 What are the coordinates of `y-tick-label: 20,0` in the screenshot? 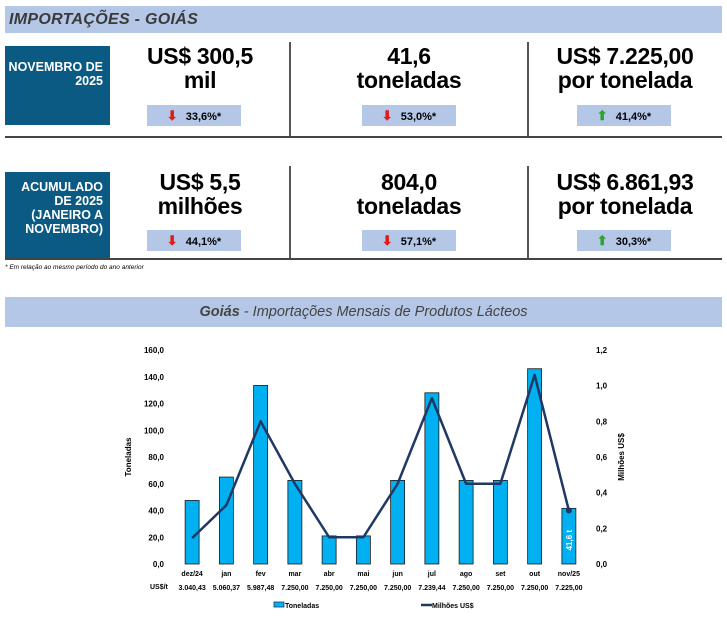 It's located at (156, 537).